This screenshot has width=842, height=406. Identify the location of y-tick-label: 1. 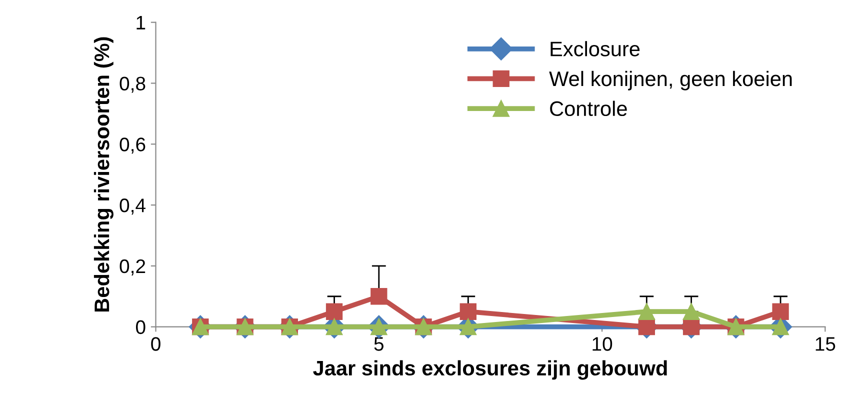
(141, 23).